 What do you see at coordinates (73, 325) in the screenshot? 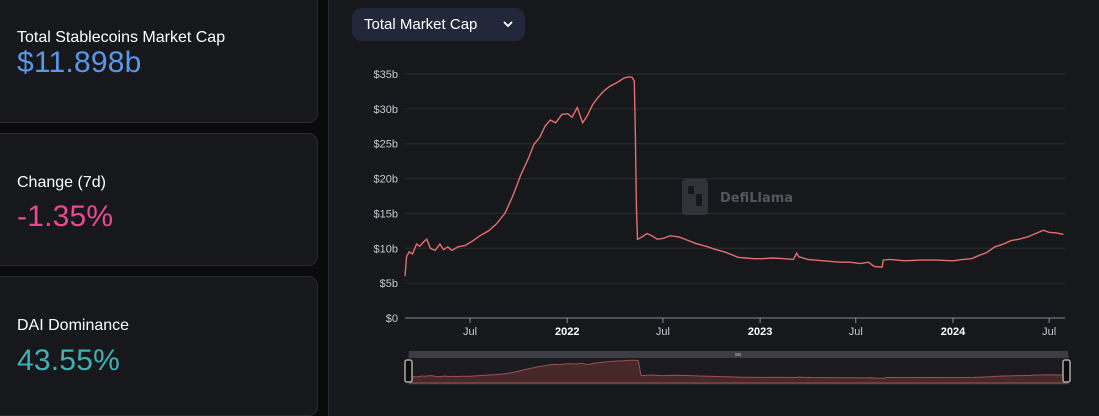
I see `stat-label: DAI Dominance` at bounding box center [73, 325].